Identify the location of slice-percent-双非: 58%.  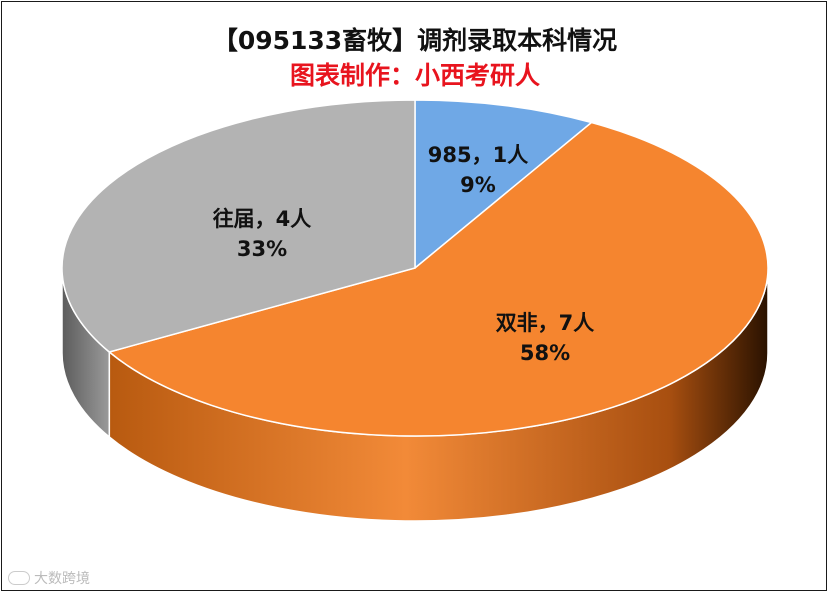
(545, 353).